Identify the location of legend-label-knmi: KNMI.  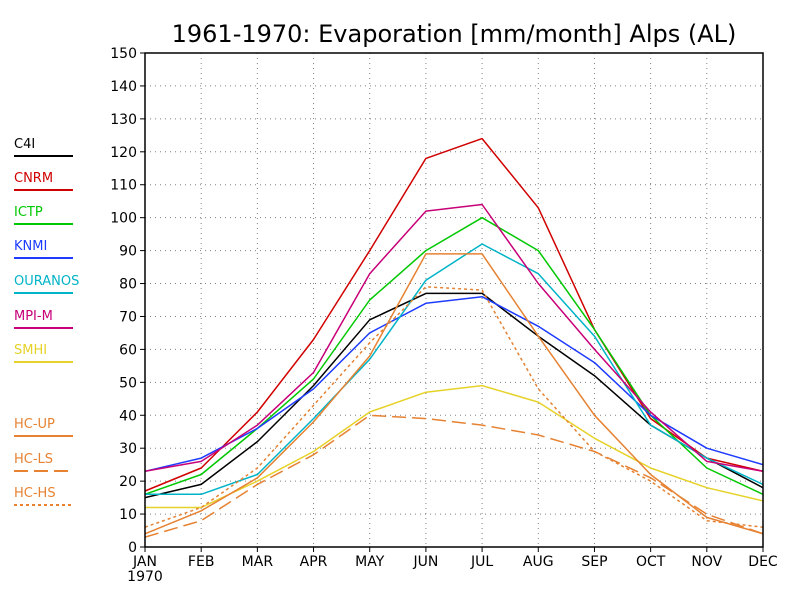
(30, 246).